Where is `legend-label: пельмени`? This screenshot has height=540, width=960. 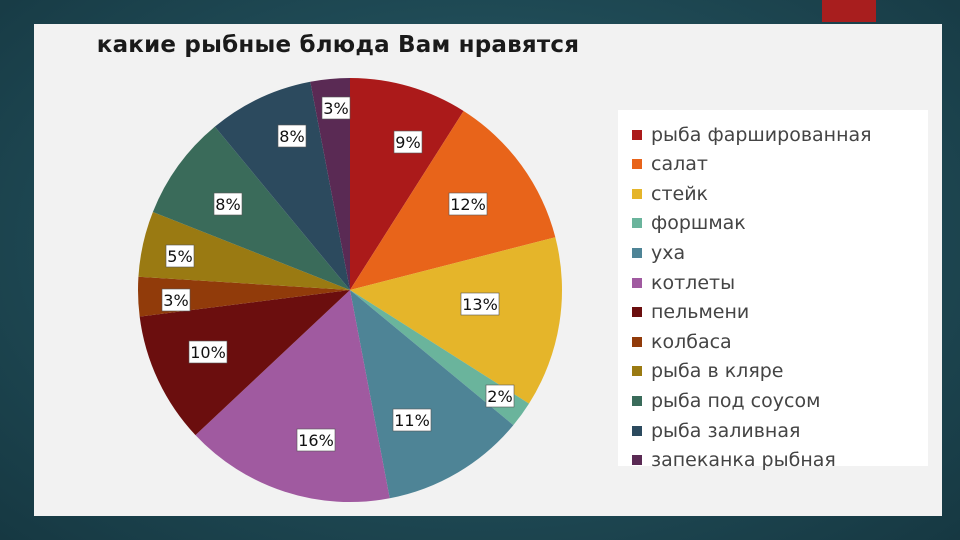 legend-label: пельмени is located at coordinates (700, 312).